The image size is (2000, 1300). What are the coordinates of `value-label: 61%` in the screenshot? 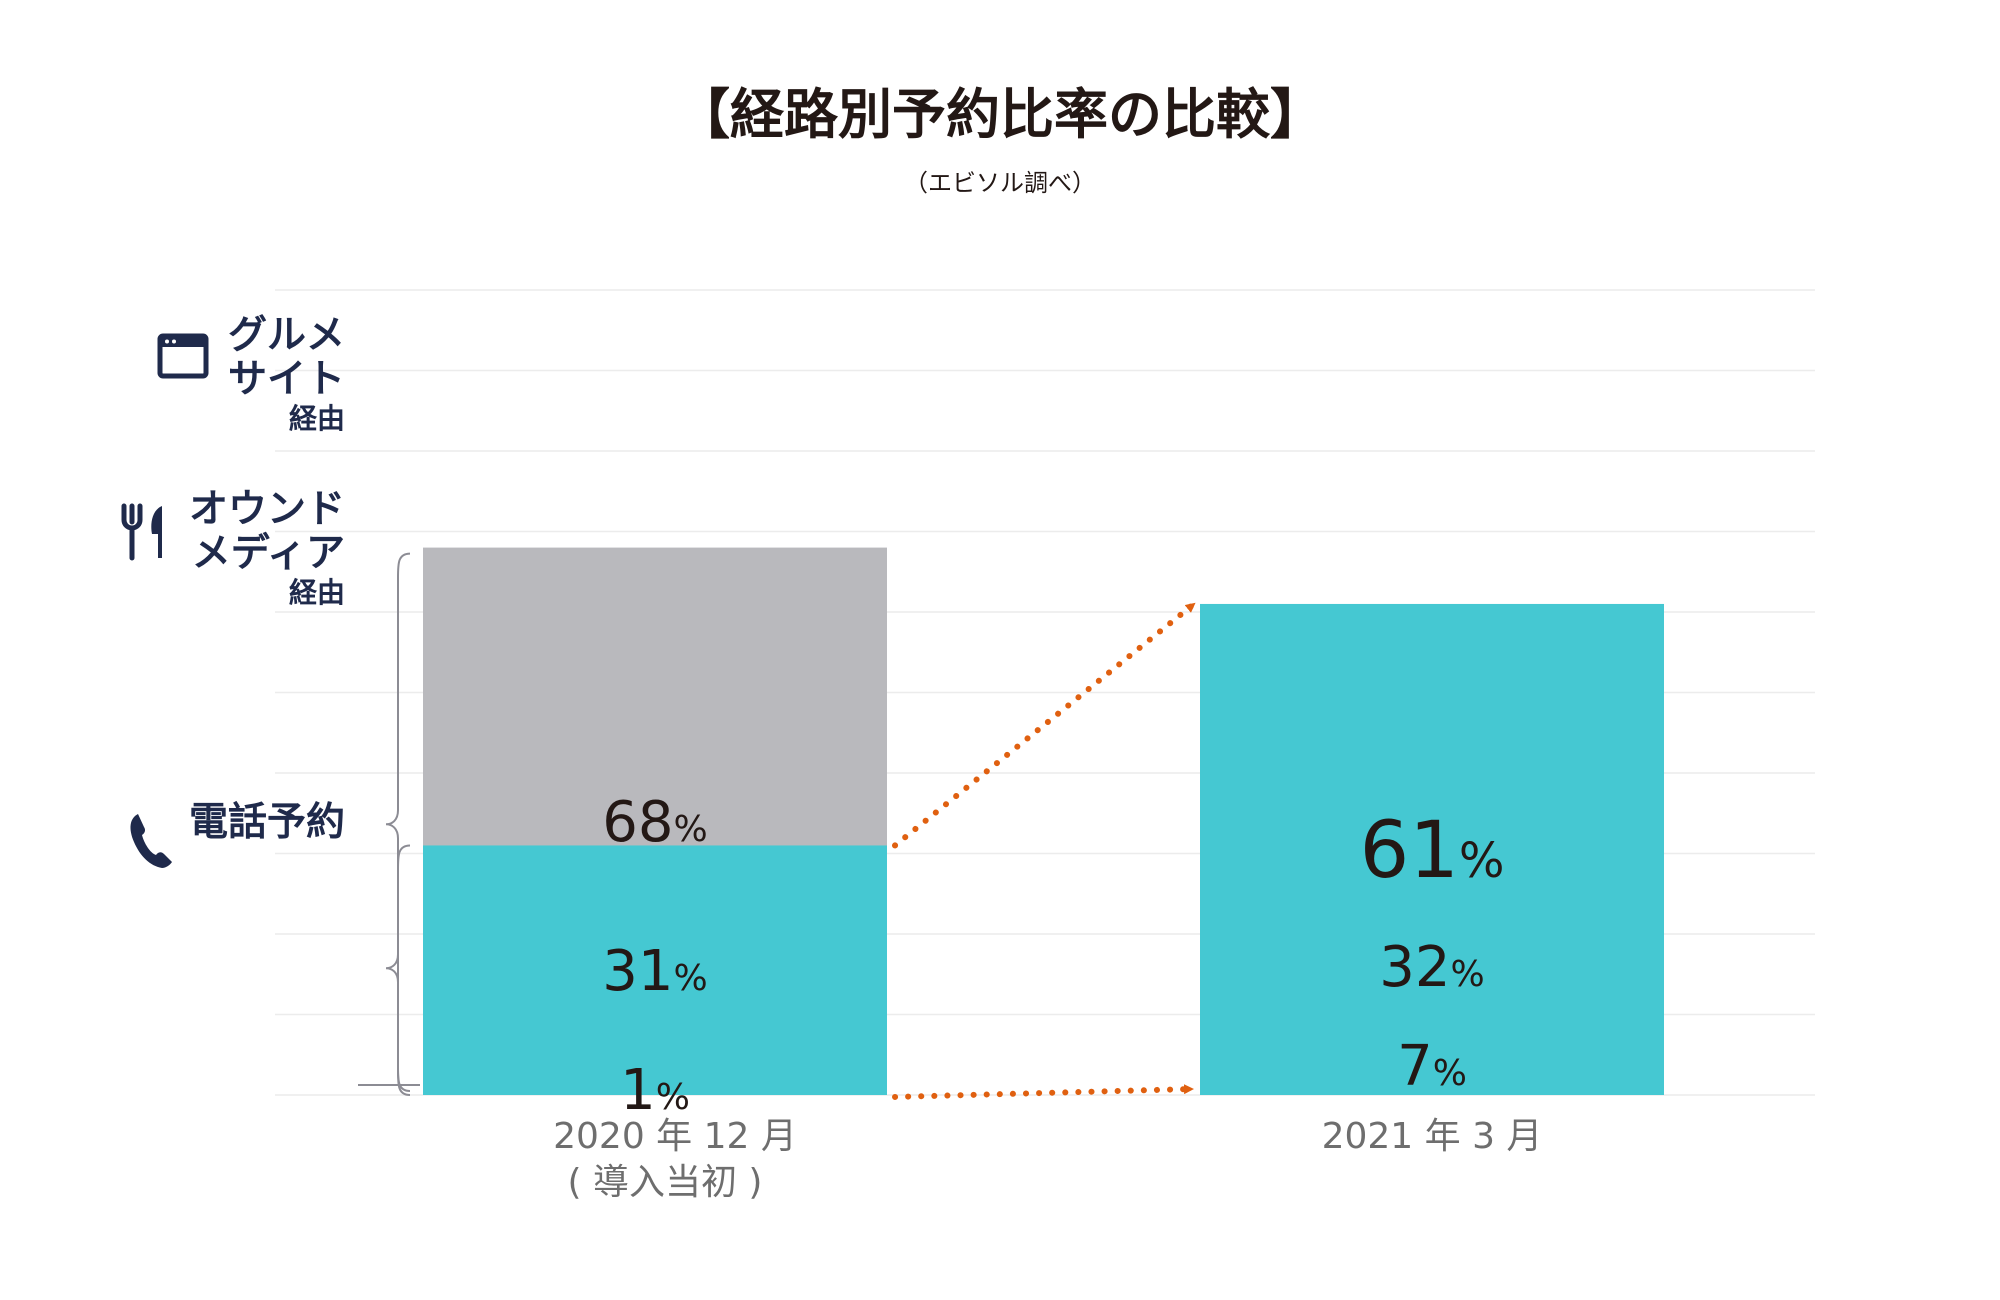 It's located at (1432, 851).